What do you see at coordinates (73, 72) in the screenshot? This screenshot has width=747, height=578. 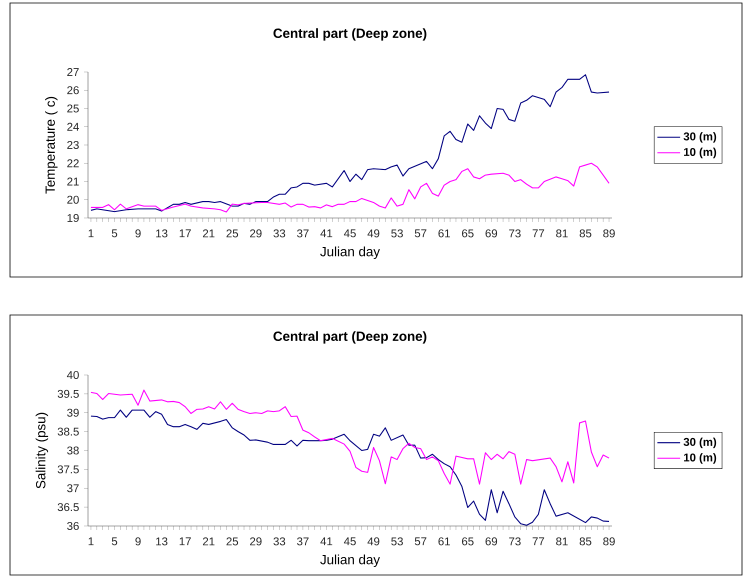 I see `y-tick-label: 27` at bounding box center [73, 72].